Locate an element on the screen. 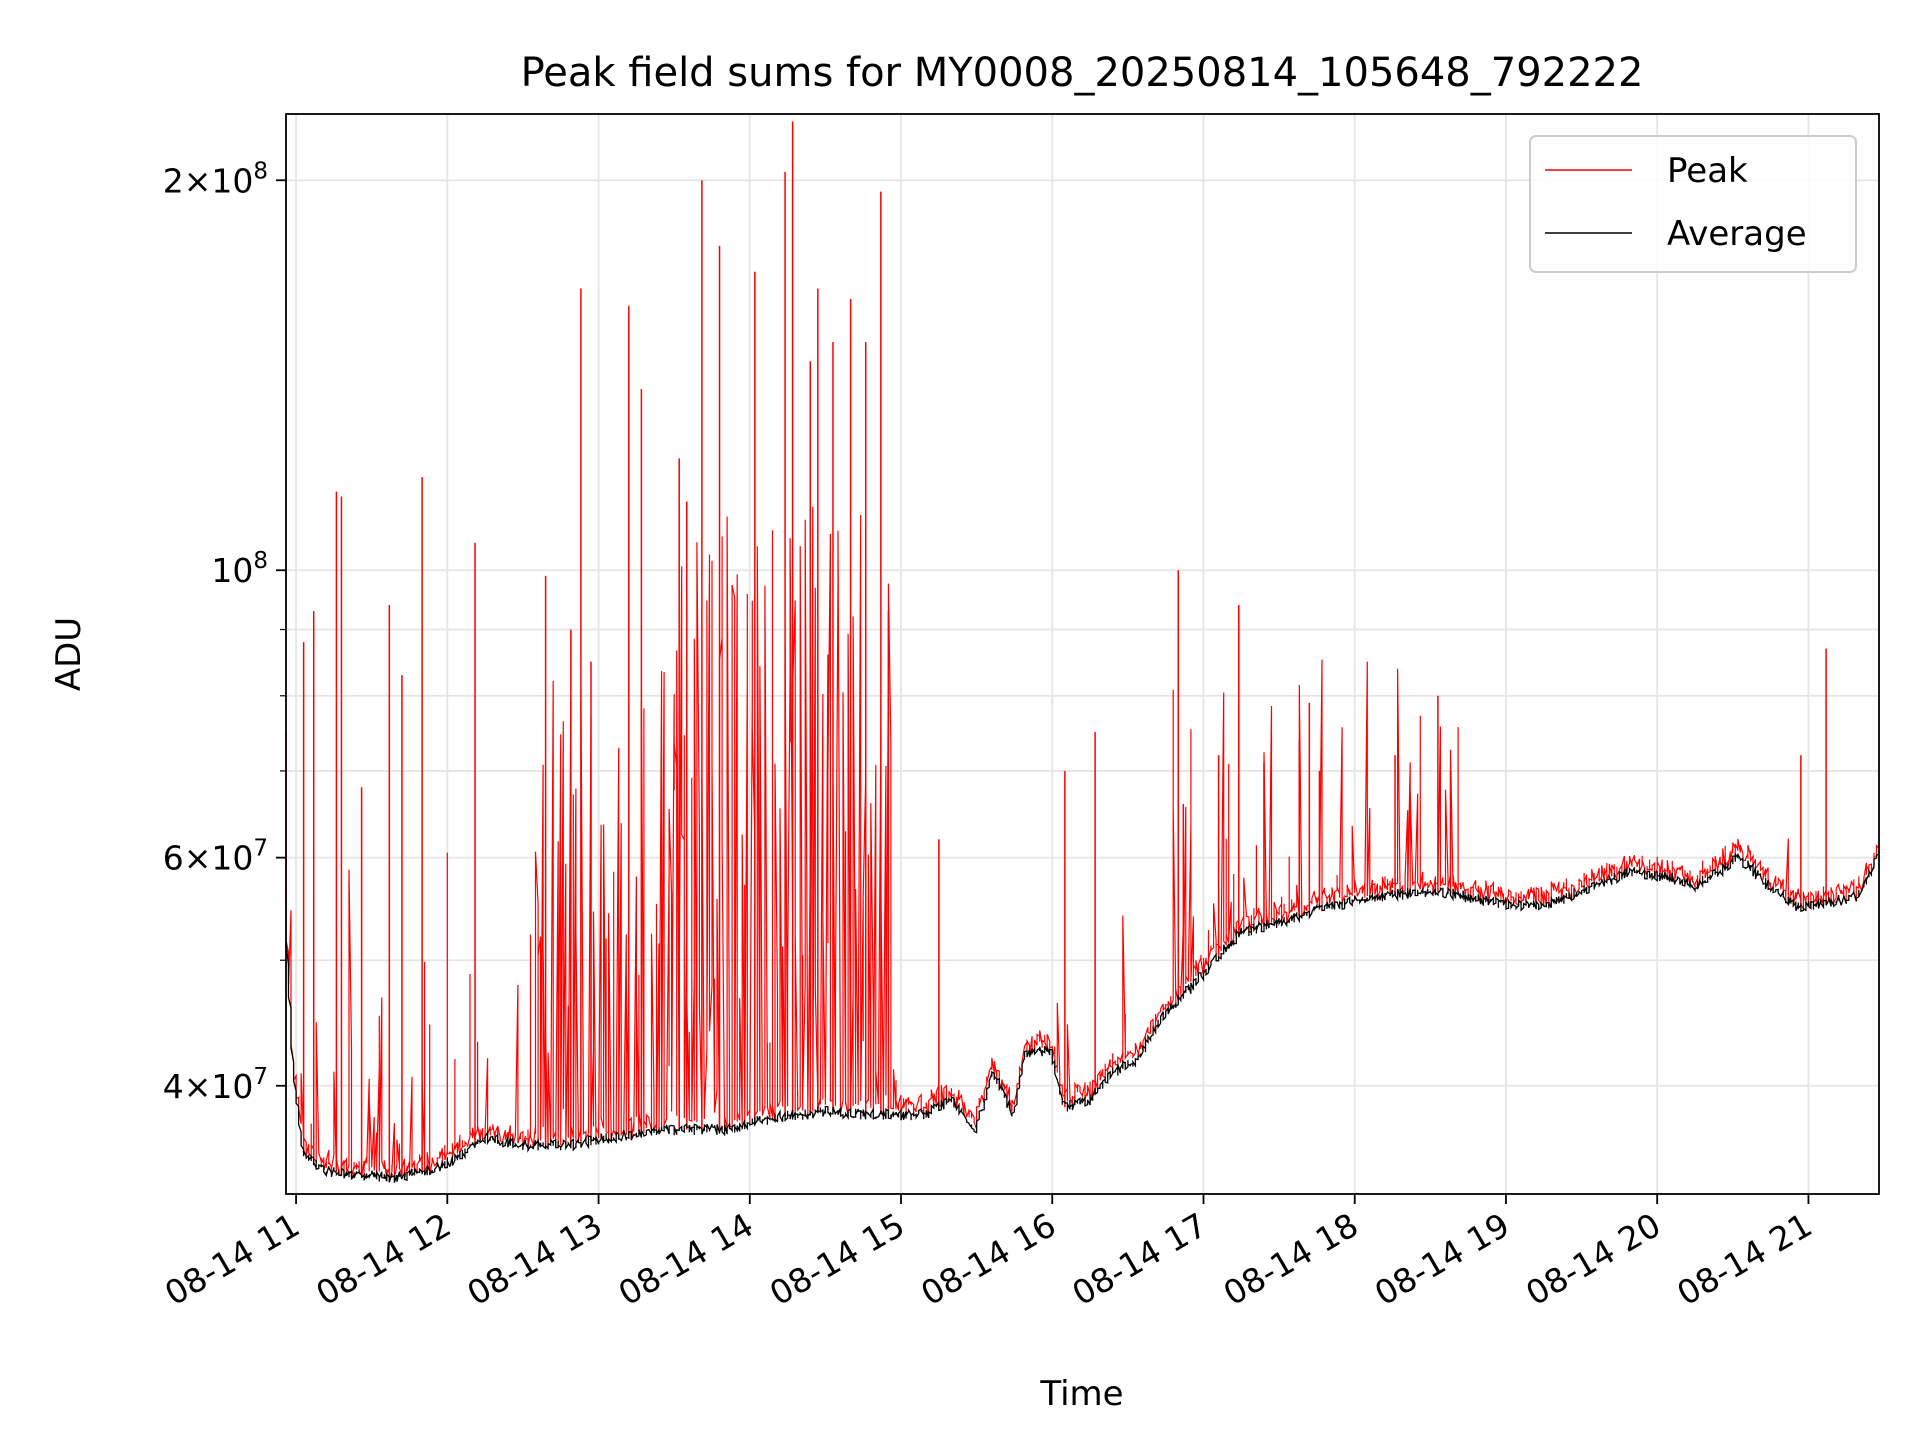  legend-peak-label: Peak is located at coordinates (1707, 171).